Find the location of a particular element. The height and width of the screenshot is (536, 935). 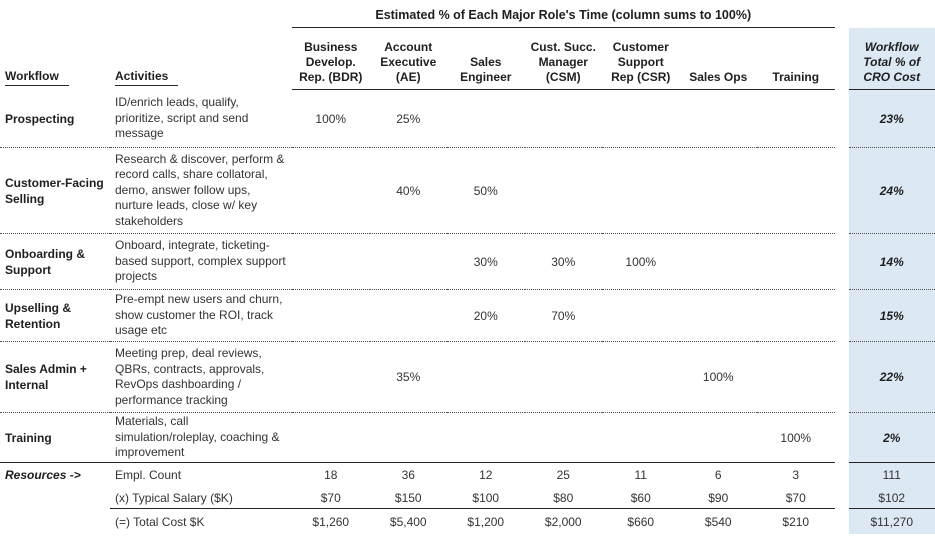

role-header-label: Sales Engineer is located at coordinates (486, 69).